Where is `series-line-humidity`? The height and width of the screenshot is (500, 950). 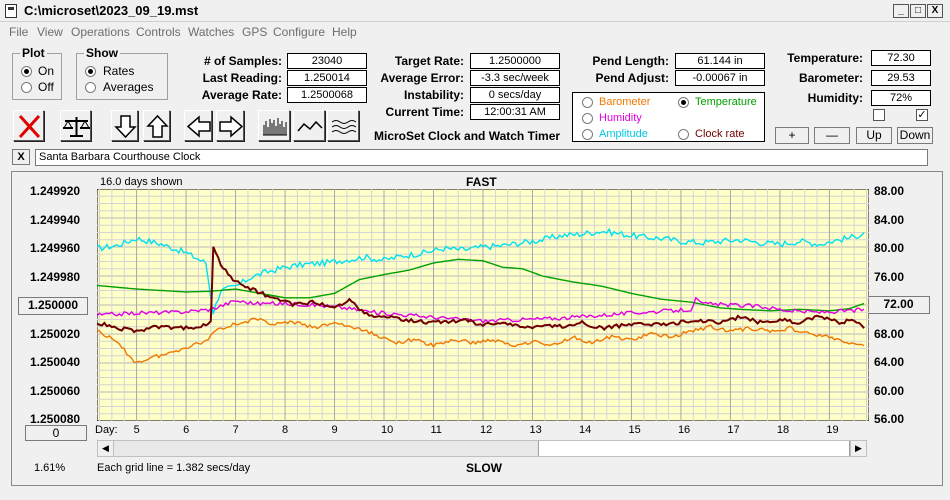
series-line-humidity is located at coordinates (481, 310).